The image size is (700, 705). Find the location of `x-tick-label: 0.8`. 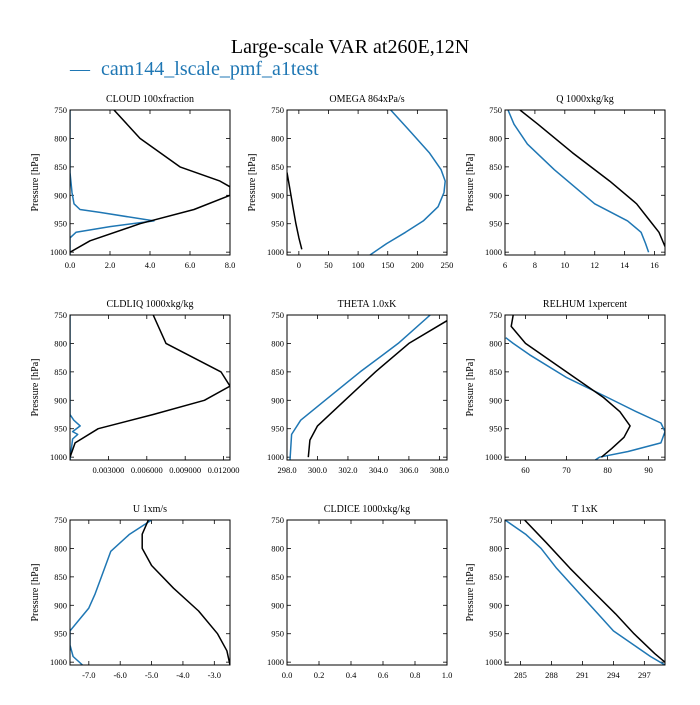

x-tick-label: 0.8 is located at coordinates (415, 675).